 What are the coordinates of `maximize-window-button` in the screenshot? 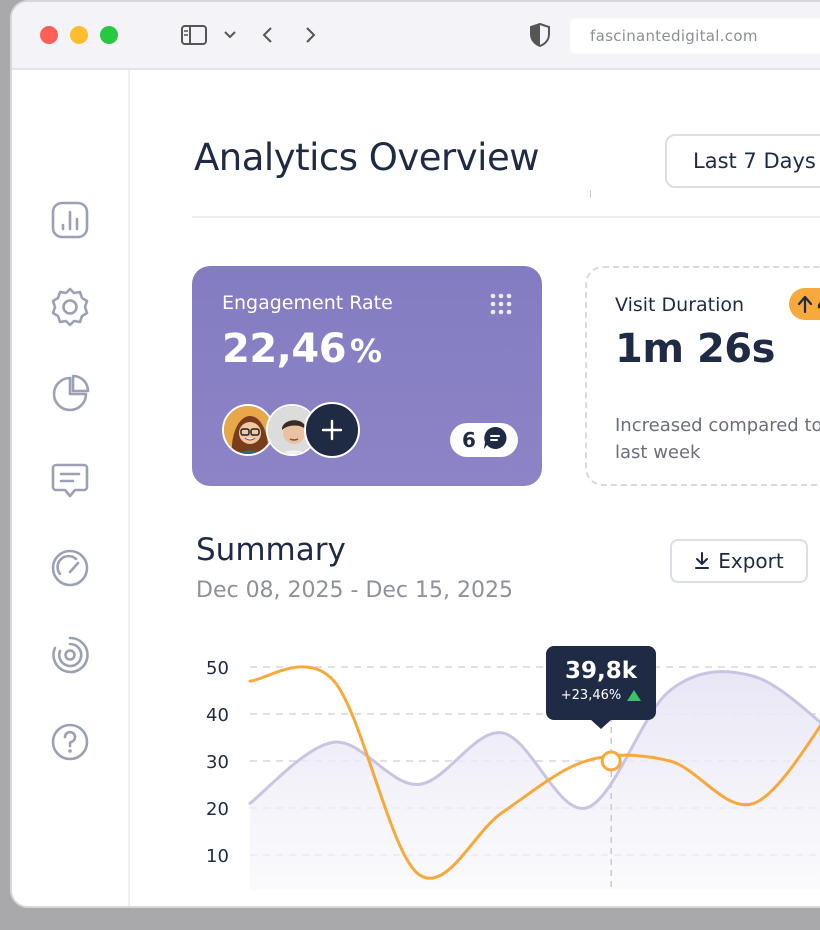 It's located at (109, 35).